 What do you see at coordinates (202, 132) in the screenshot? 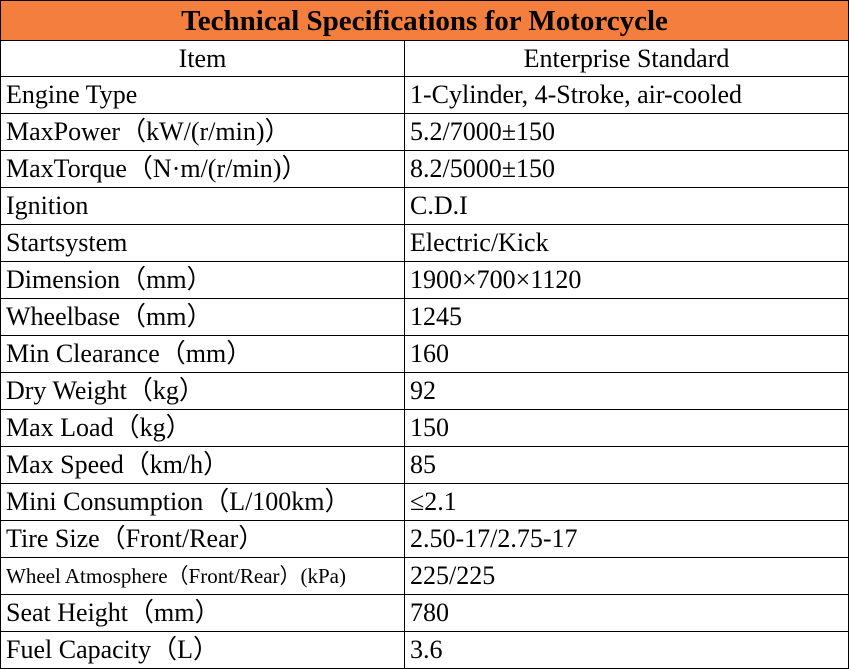
I see `row-label: MaxPower（kW/(r/min)）` at bounding box center [202, 132].